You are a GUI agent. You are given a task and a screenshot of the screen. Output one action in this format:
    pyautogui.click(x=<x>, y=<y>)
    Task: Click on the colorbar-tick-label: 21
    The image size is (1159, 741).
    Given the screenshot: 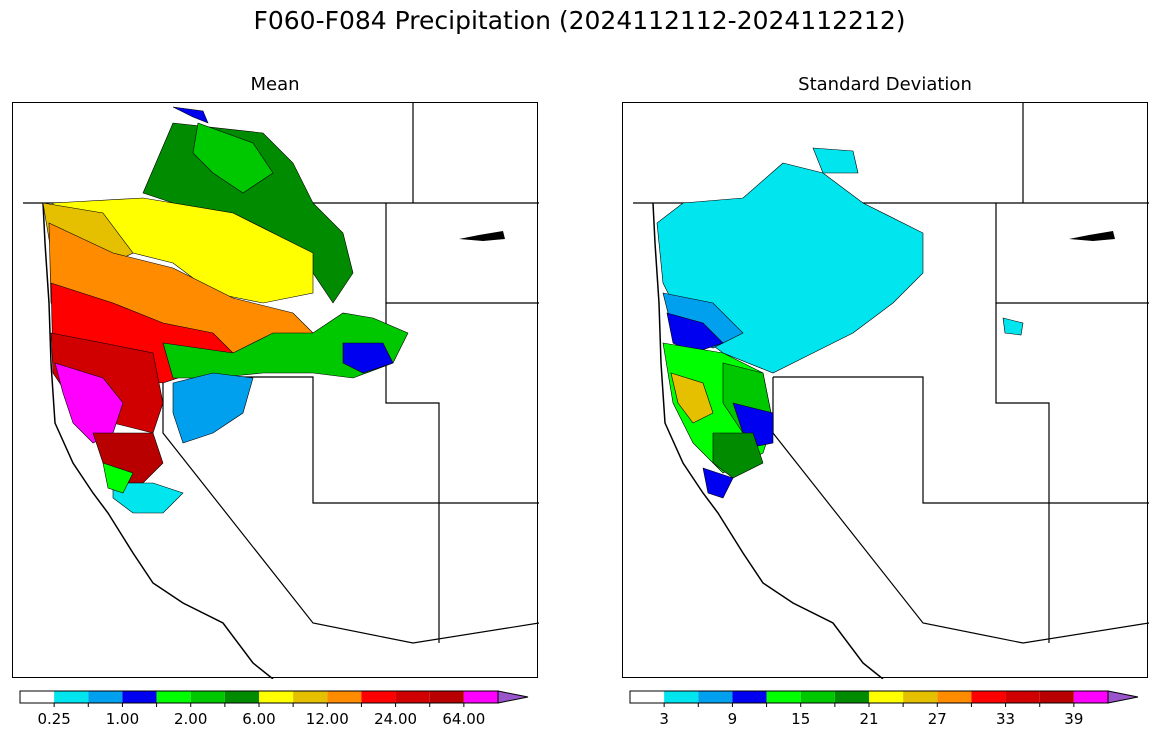 What is the action you would take?
    pyautogui.click(x=869, y=719)
    